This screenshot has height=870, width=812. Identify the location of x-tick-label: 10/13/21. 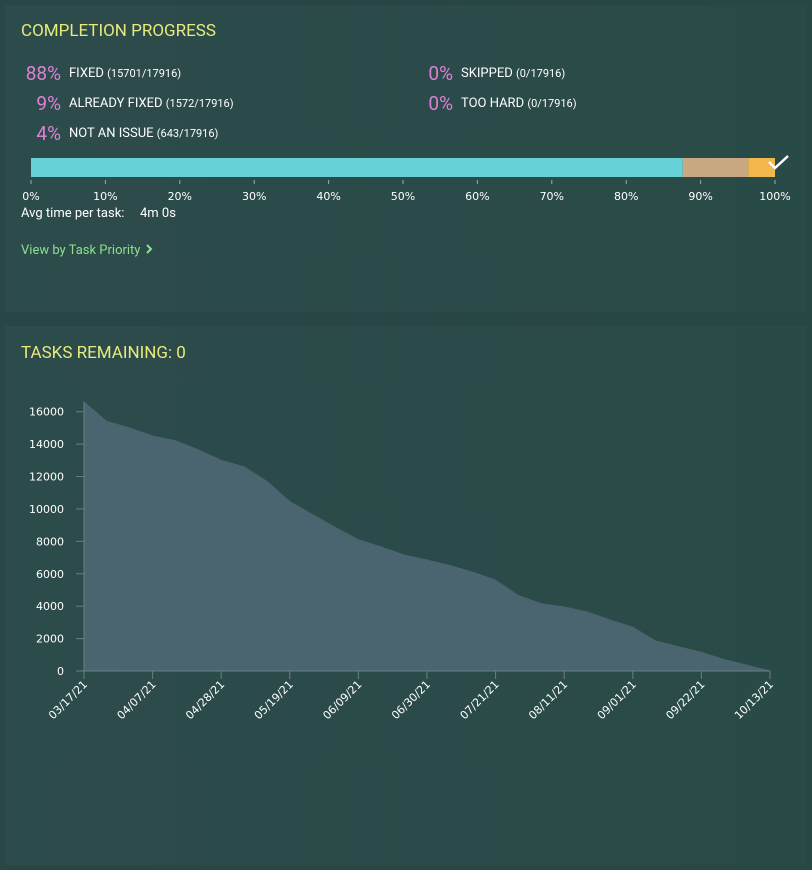
(754, 700).